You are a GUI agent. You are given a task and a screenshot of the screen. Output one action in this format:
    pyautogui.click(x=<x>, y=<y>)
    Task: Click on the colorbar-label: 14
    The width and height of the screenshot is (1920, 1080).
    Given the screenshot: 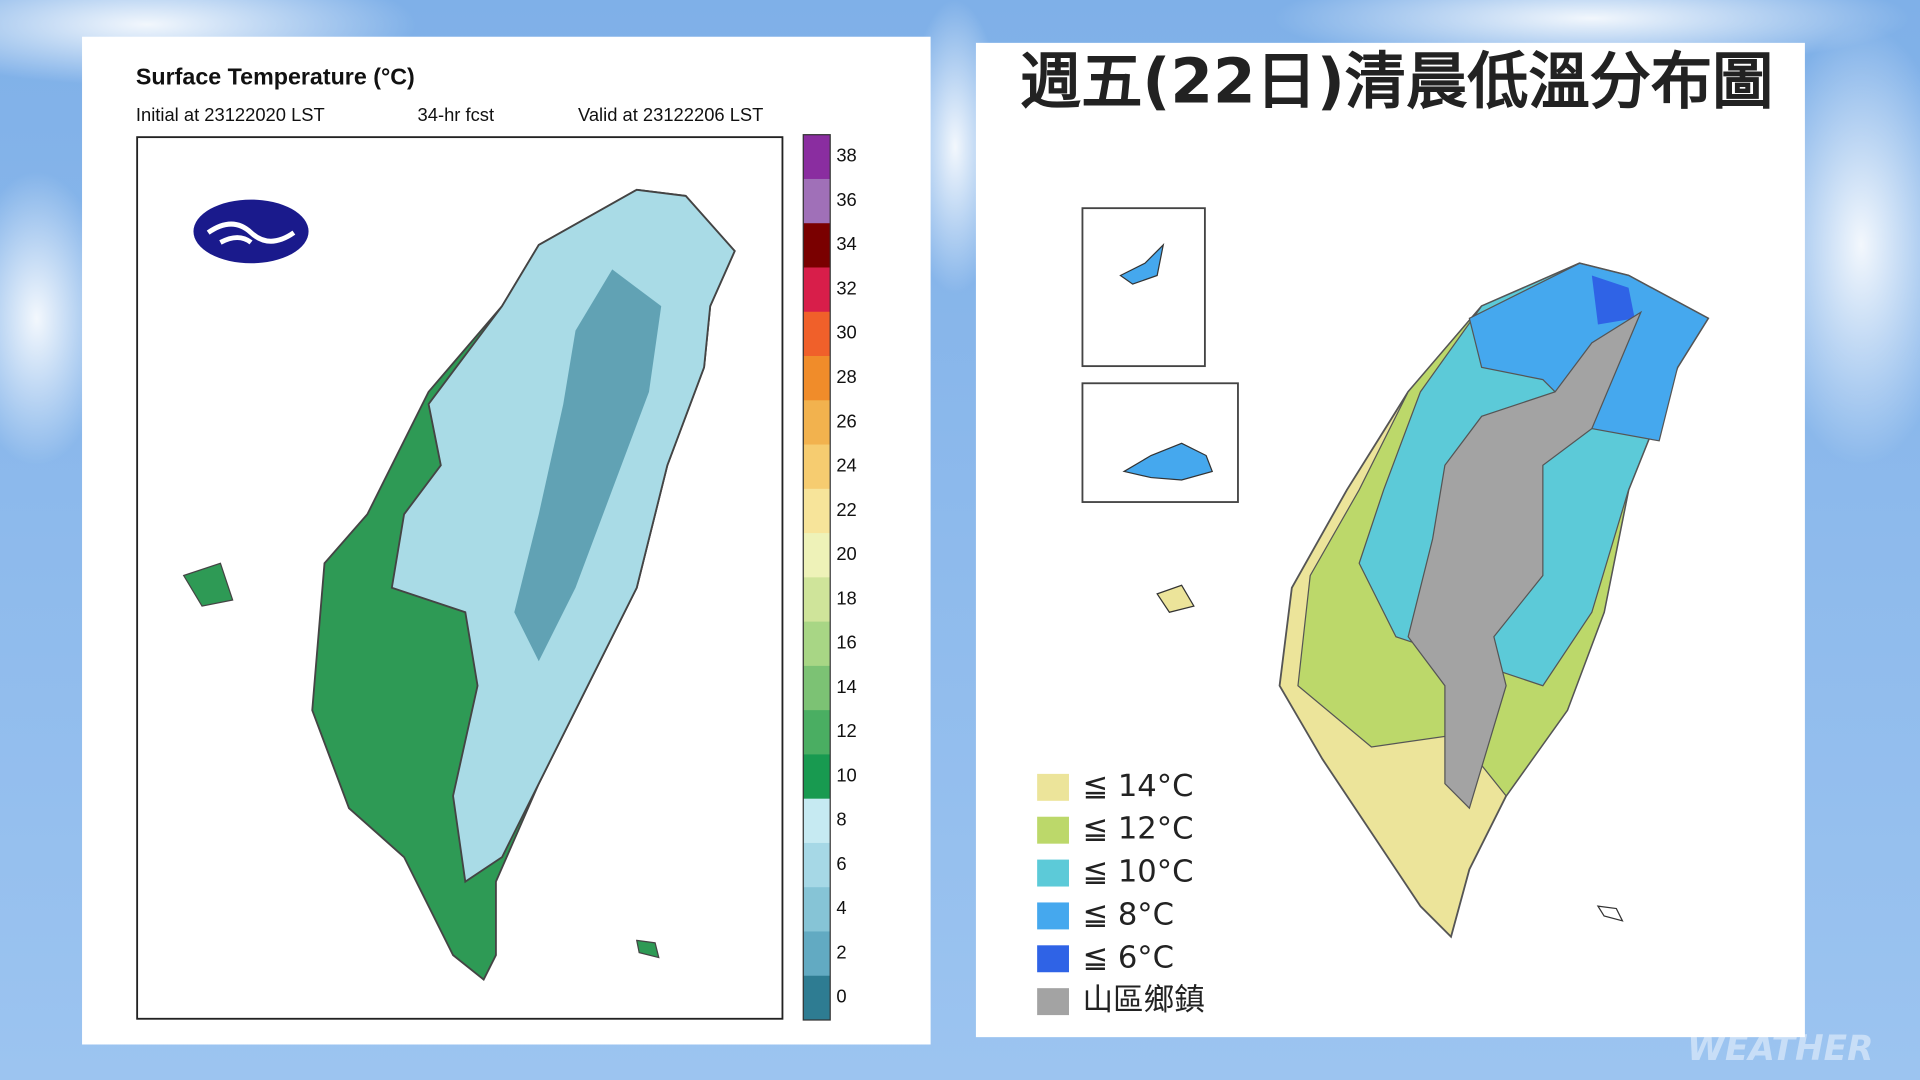 What is the action you would take?
    pyautogui.click(x=846, y=686)
    